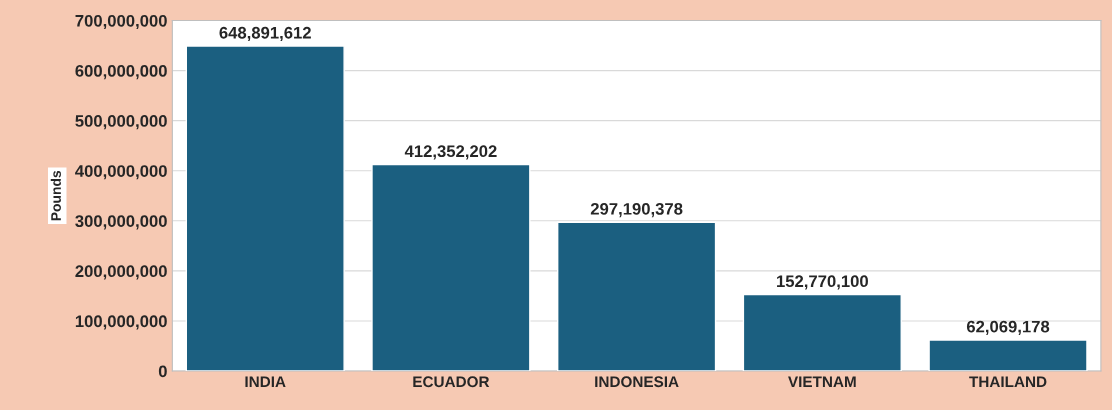 This screenshot has height=410, width=1112. I want to click on y-axis-title: Pounds, so click(55, 195).